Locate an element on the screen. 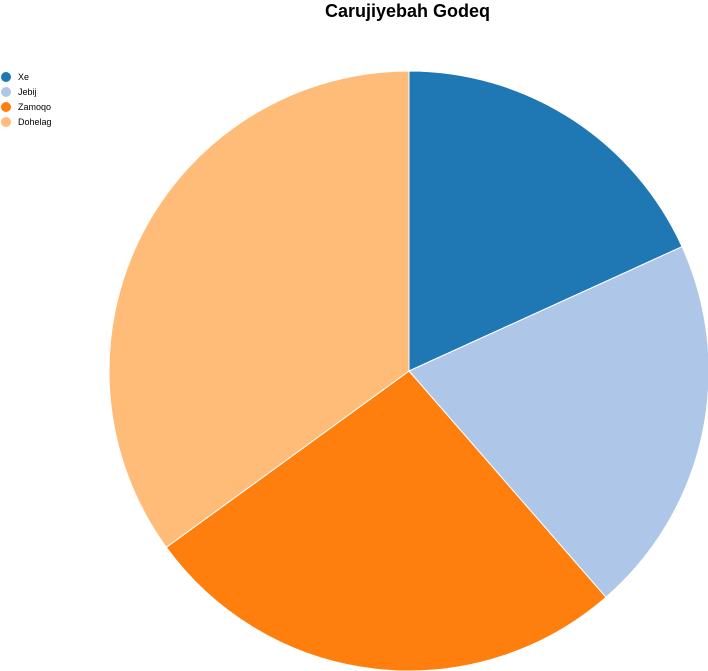  legend-label: Xe is located at coordinates (24, 76).